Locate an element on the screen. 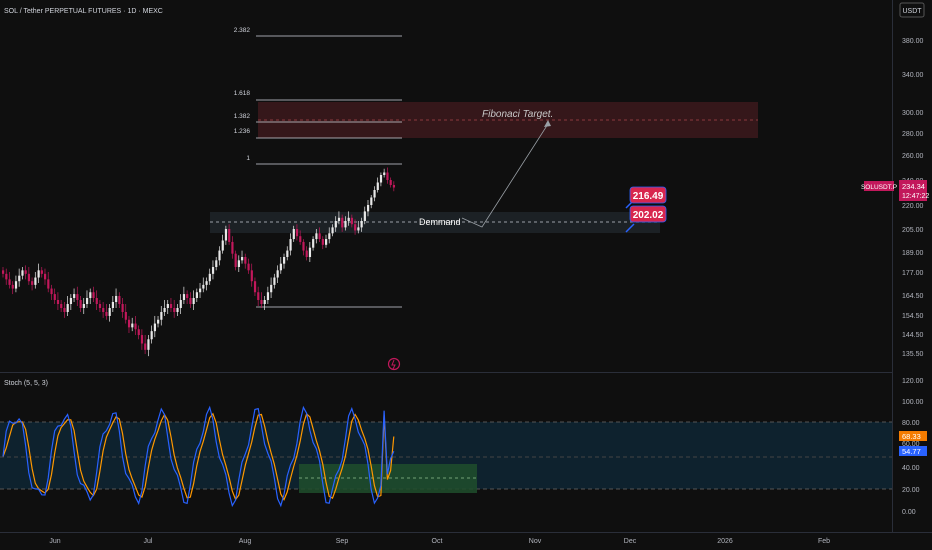 The image size is (932, 550). fib-level-label: 1.382 is located at coordinates (242, 116).